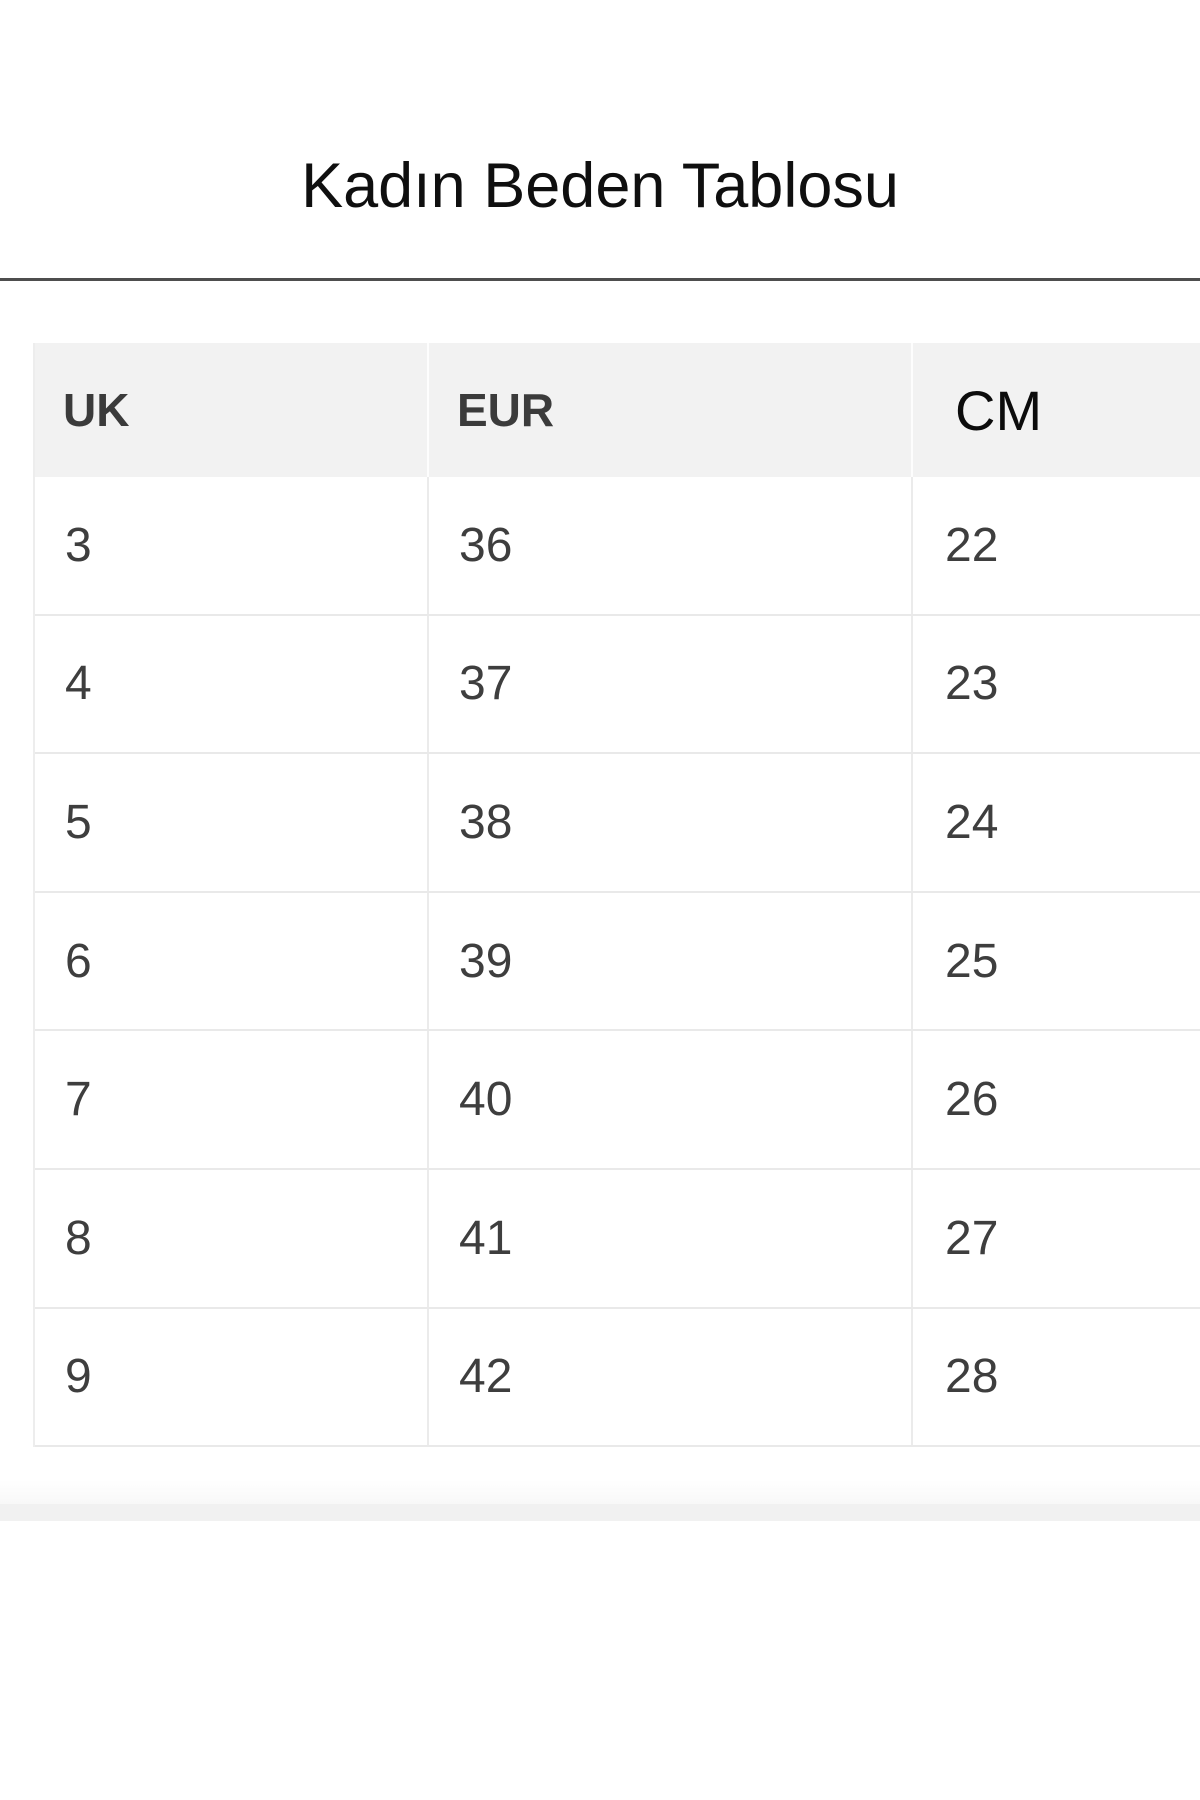 The image size is (1200, 1800). I want to click on cell-cm: 25, so click(972, 961).